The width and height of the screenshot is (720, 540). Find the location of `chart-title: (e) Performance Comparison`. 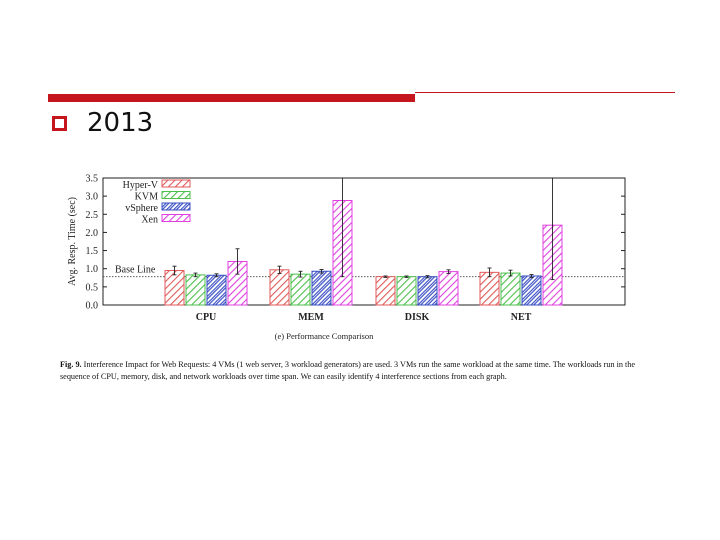

chart-title: (e) Performance Comparison is located at coordinates (324, 336).